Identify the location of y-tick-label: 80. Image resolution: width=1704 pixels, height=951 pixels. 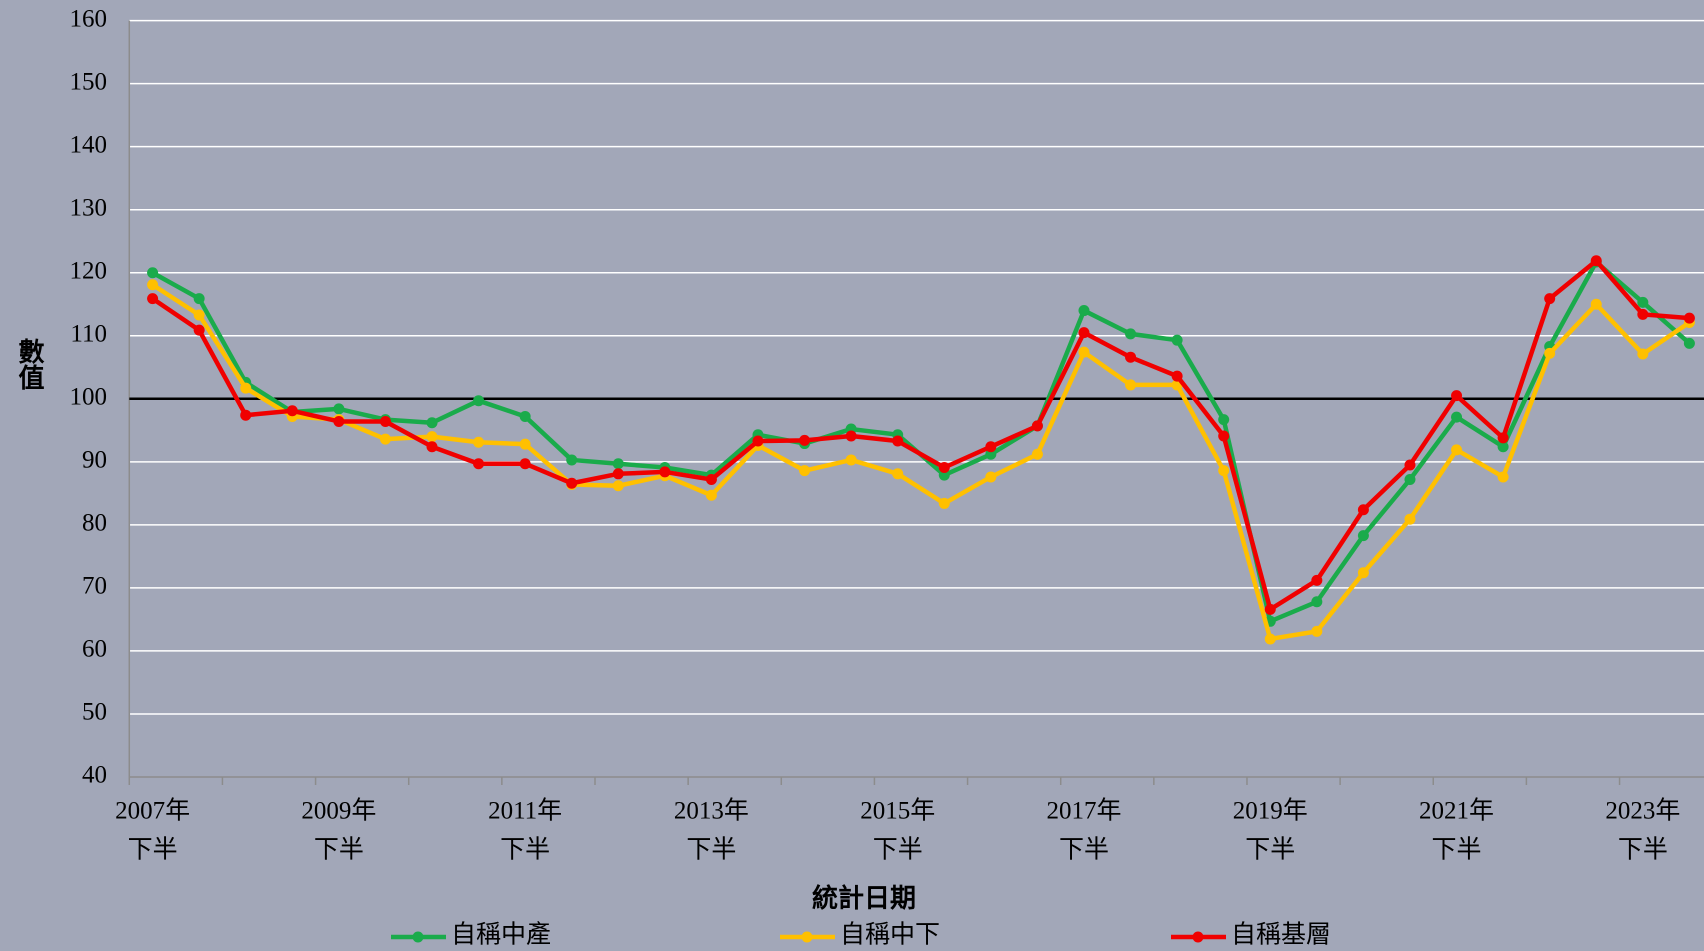
(94, 523).